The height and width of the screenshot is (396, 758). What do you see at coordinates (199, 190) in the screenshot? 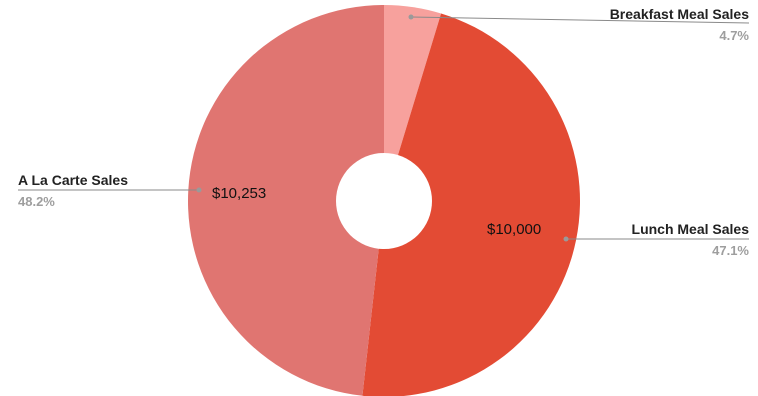
I see `leader-dot-alacarte` at bounding box center [199, 190].